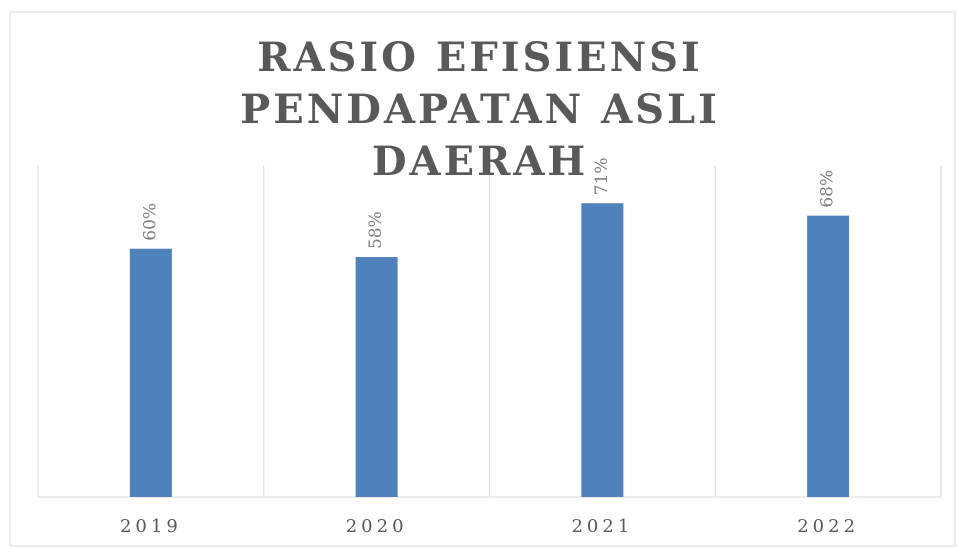 The width and height of the screenshot is (957, 548). I want to click on chart-title: RASIO EFISIENSI PENDAPATAN ASLI DAERAH, so click(480, 109).